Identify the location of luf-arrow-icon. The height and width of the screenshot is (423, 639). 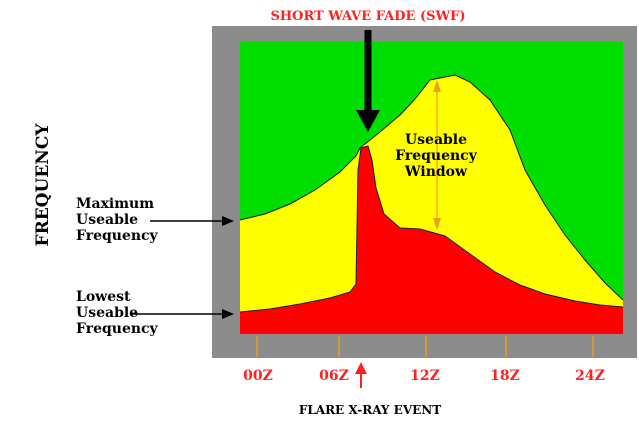
(228, 314).